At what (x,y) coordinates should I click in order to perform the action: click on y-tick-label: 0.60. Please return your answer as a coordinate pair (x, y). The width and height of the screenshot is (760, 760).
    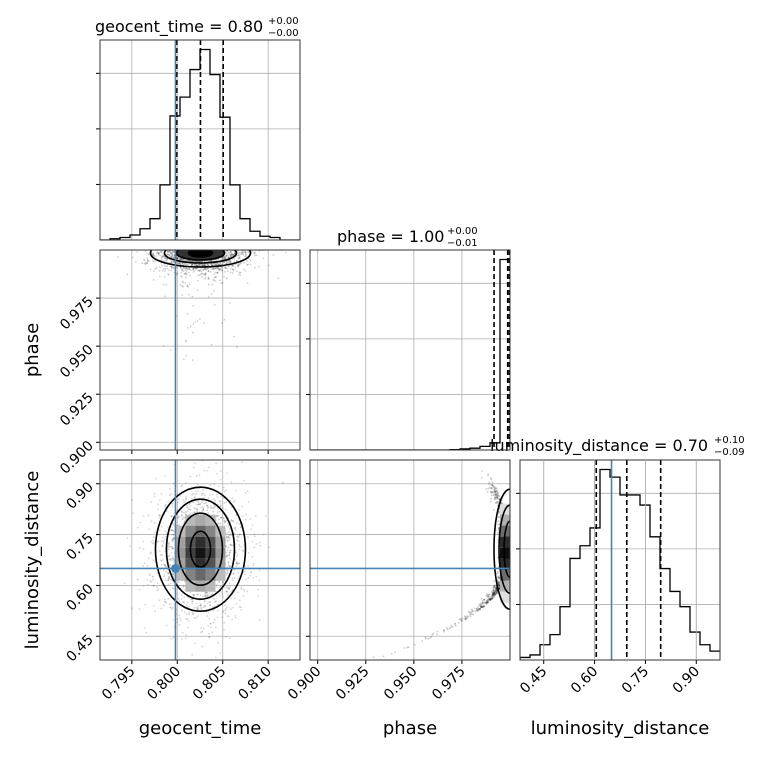
    Looking at the image, I should click on (79, 597).